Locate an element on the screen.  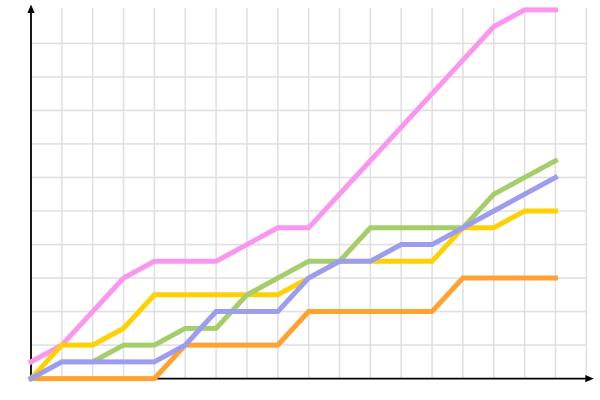
x-axis-arrow-icon is located at coordinates (589, 379).